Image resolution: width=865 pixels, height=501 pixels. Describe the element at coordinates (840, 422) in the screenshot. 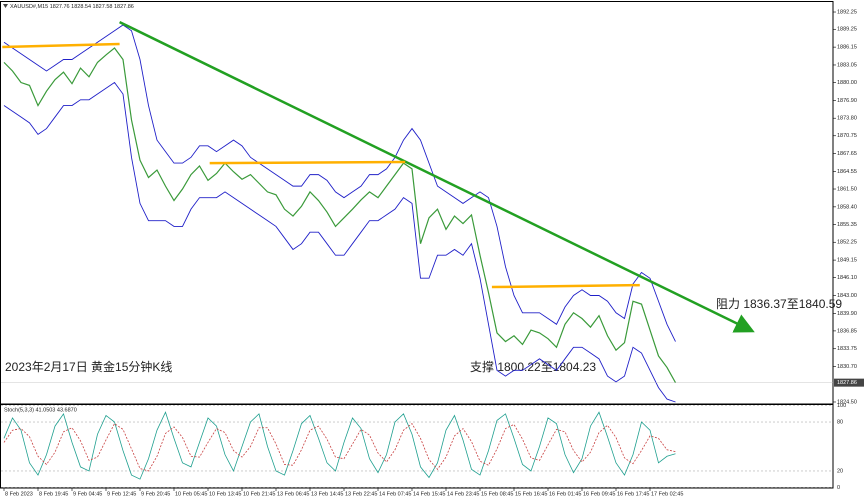

I see `indicator-tick-label: 80` at that location.